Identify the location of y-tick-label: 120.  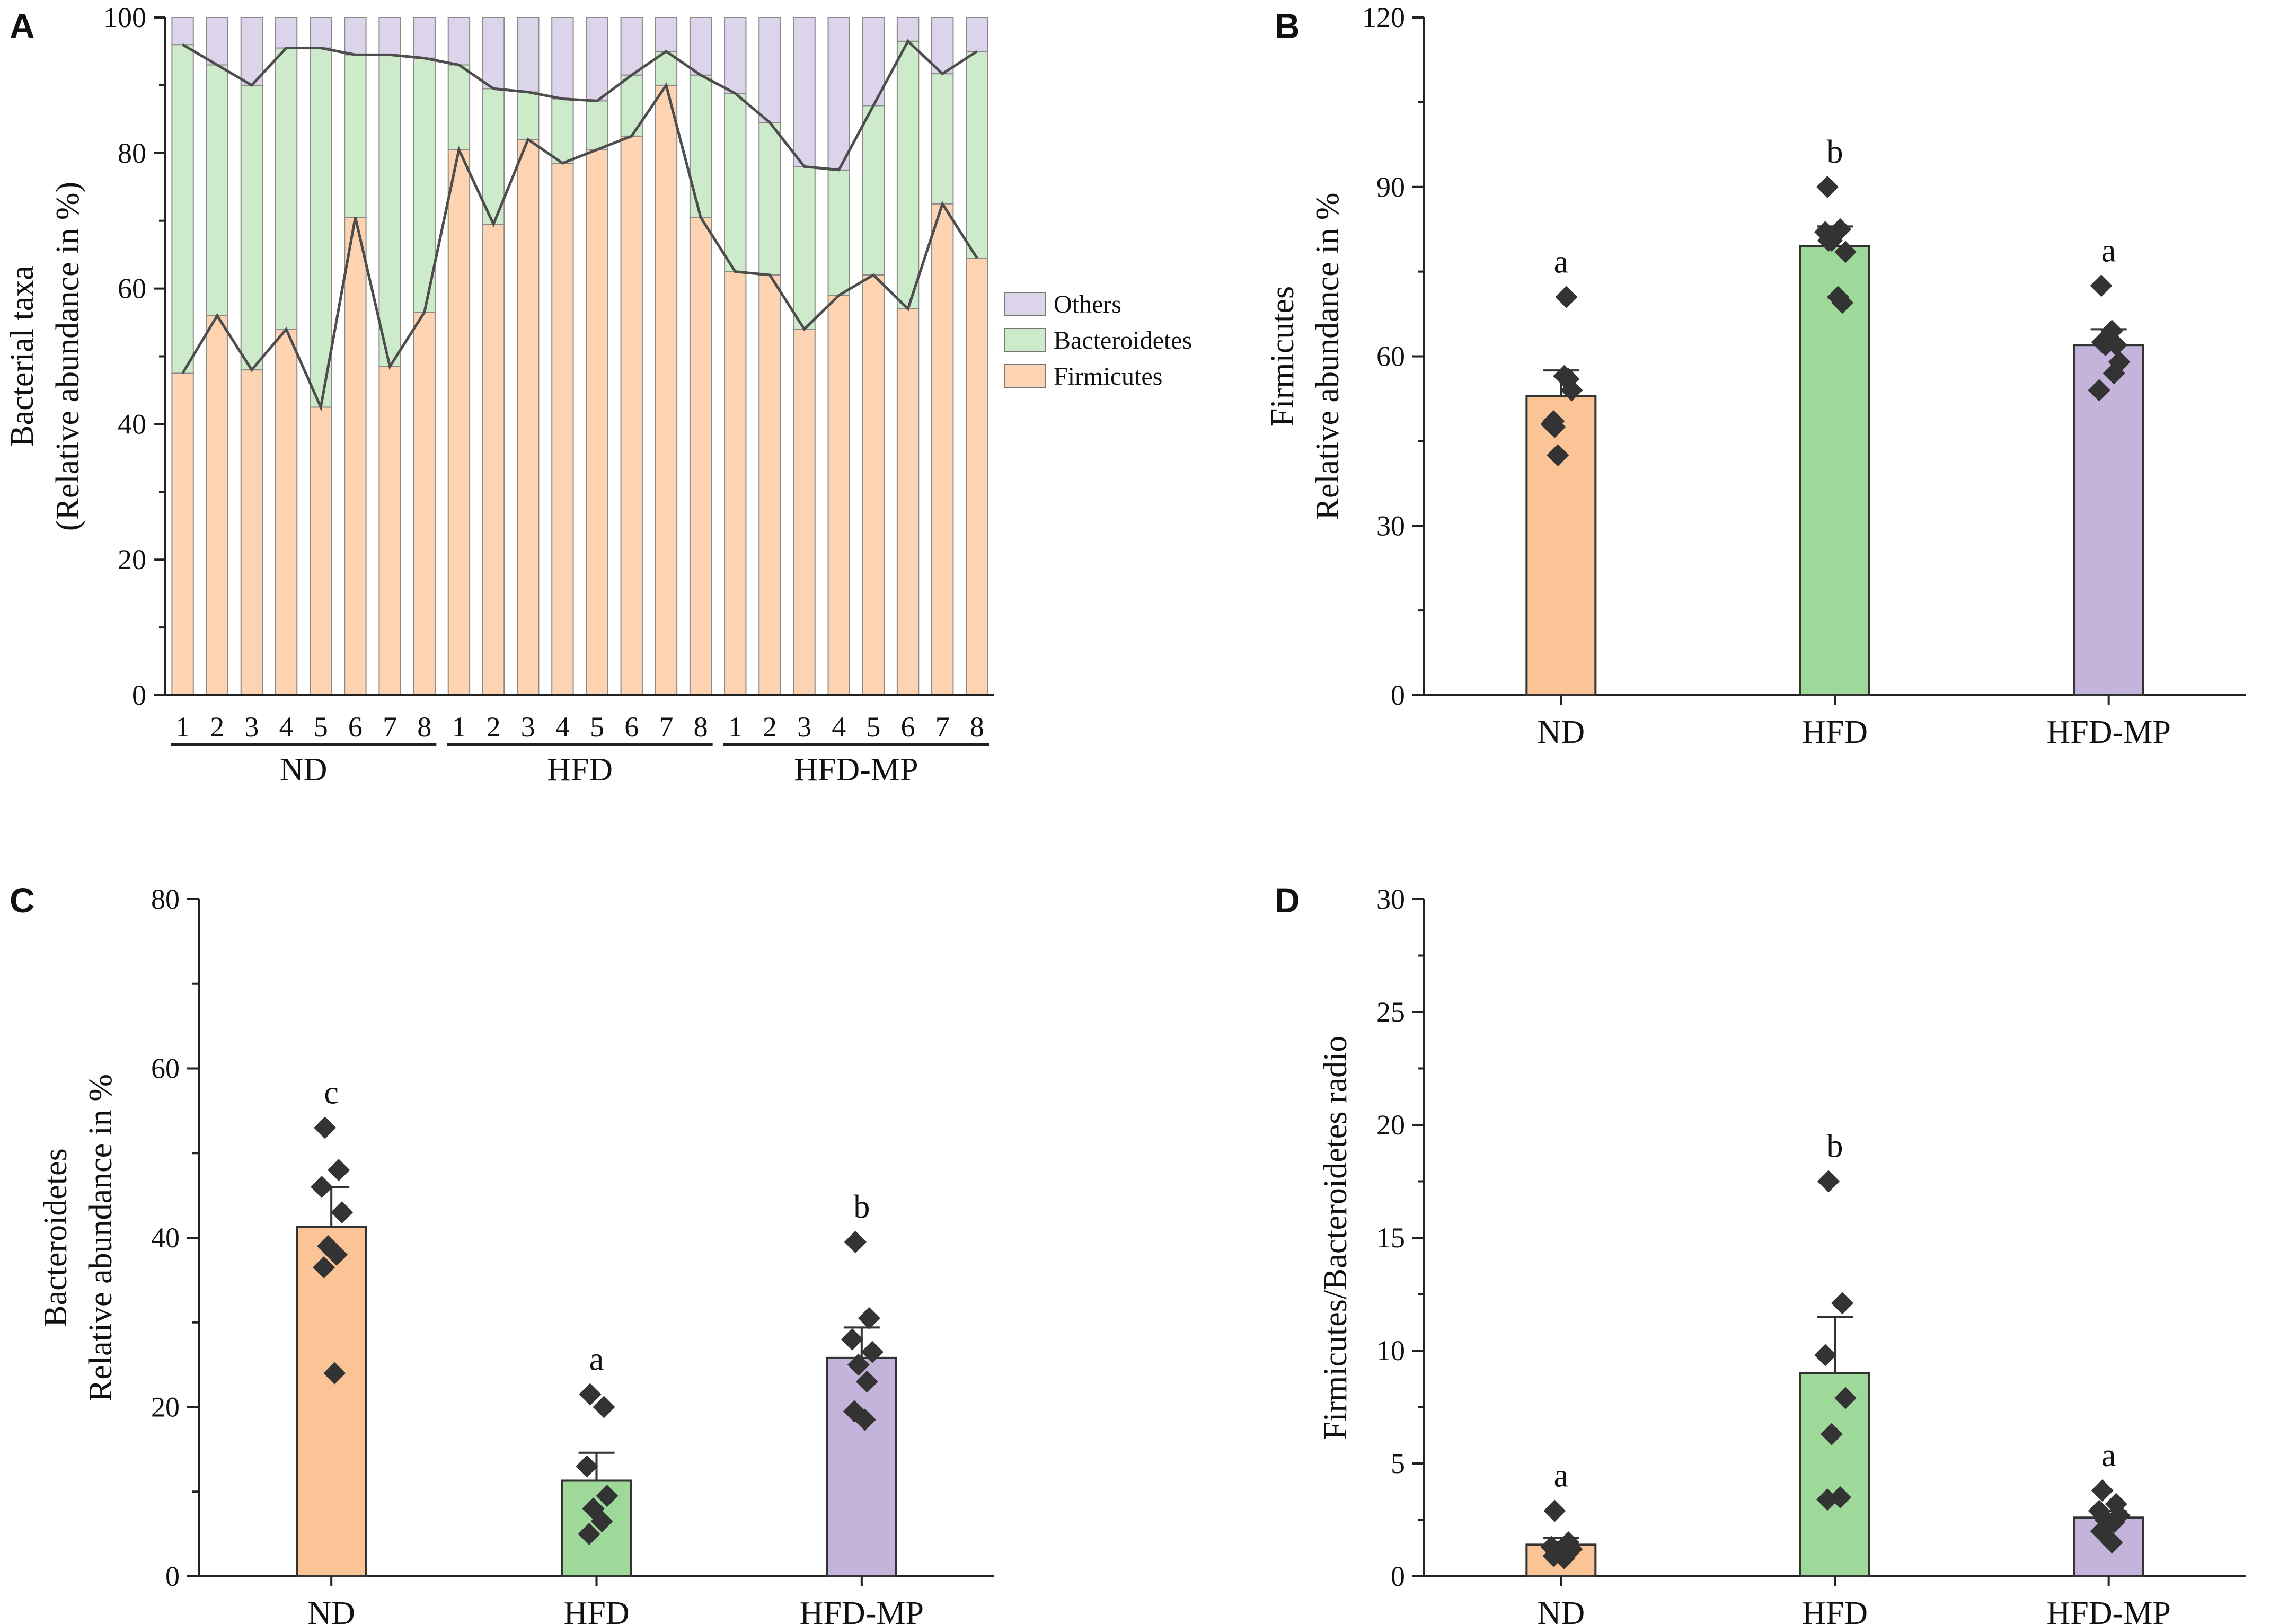
(1383, 17).